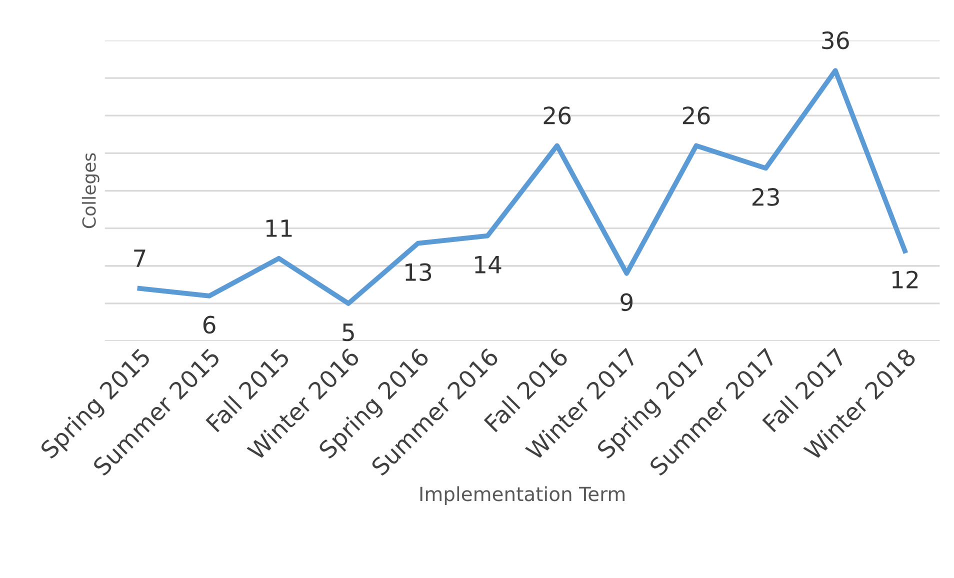  I want to click on data-label: 12, so click(905, 279).